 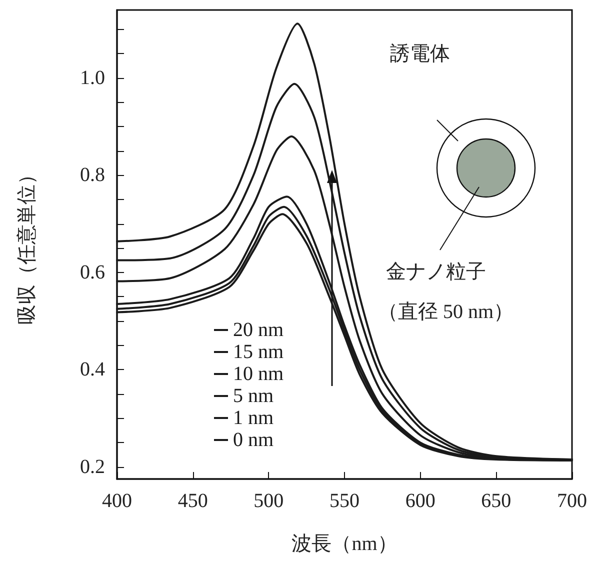 I want to click on annotation: （直径 50 nm）, so click(x=446, y=312).